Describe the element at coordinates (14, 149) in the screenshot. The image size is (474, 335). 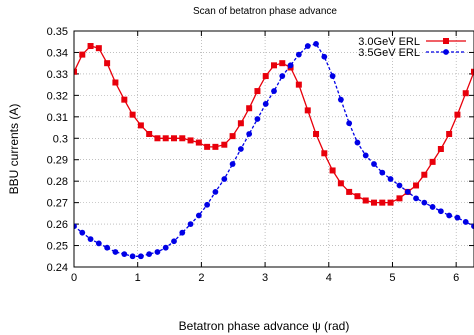
I see `y-axis-label: BBU currents (A)` at that location.